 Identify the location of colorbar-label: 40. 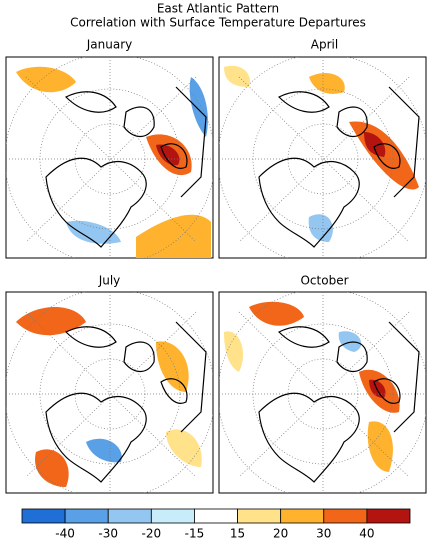
(366, 534).